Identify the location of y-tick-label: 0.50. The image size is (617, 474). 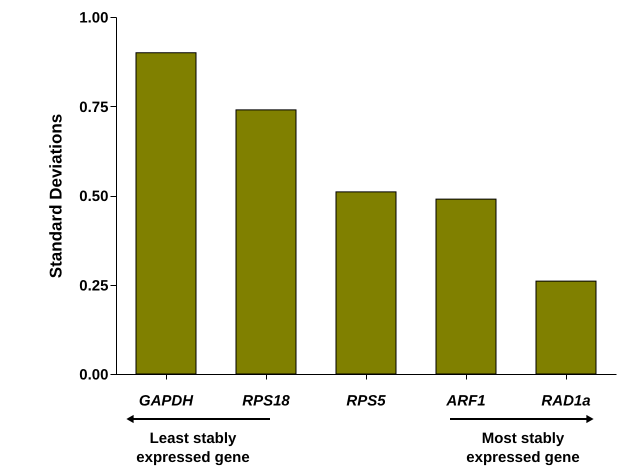
(93, 196).